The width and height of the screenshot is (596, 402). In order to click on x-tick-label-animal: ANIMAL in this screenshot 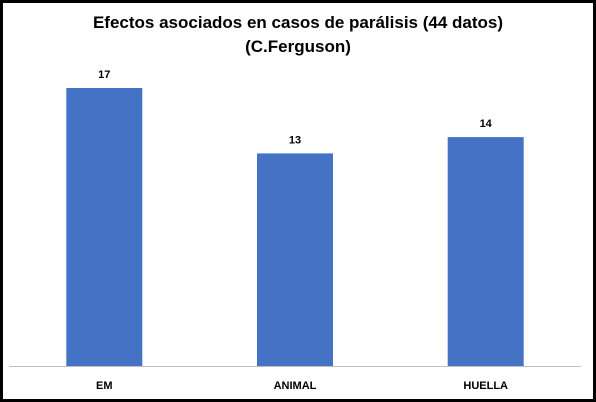, I will do `click(295, 386)`.